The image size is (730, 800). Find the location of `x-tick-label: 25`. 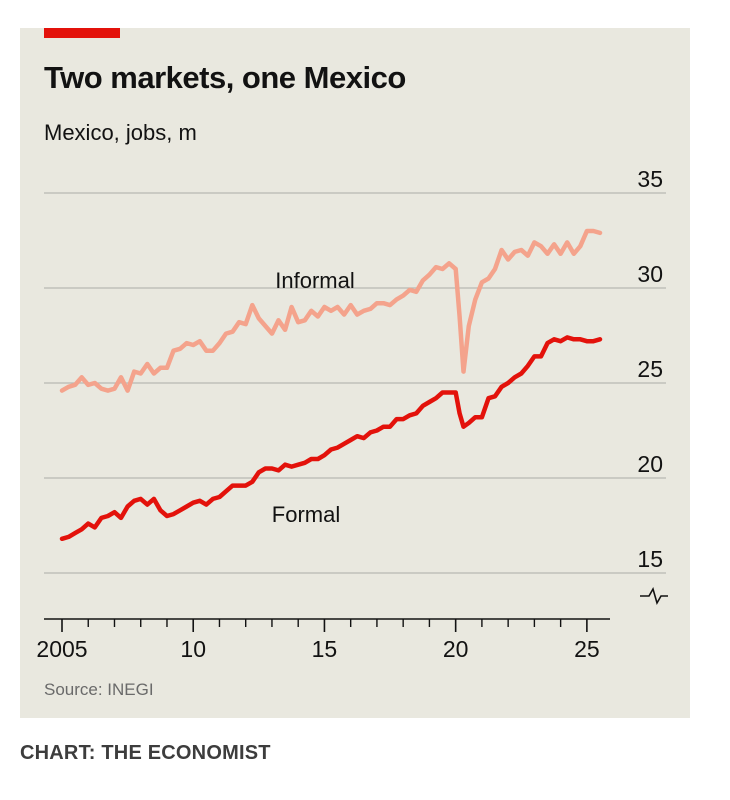

x-tick-label: 25 is located at coordinates (587, 649).